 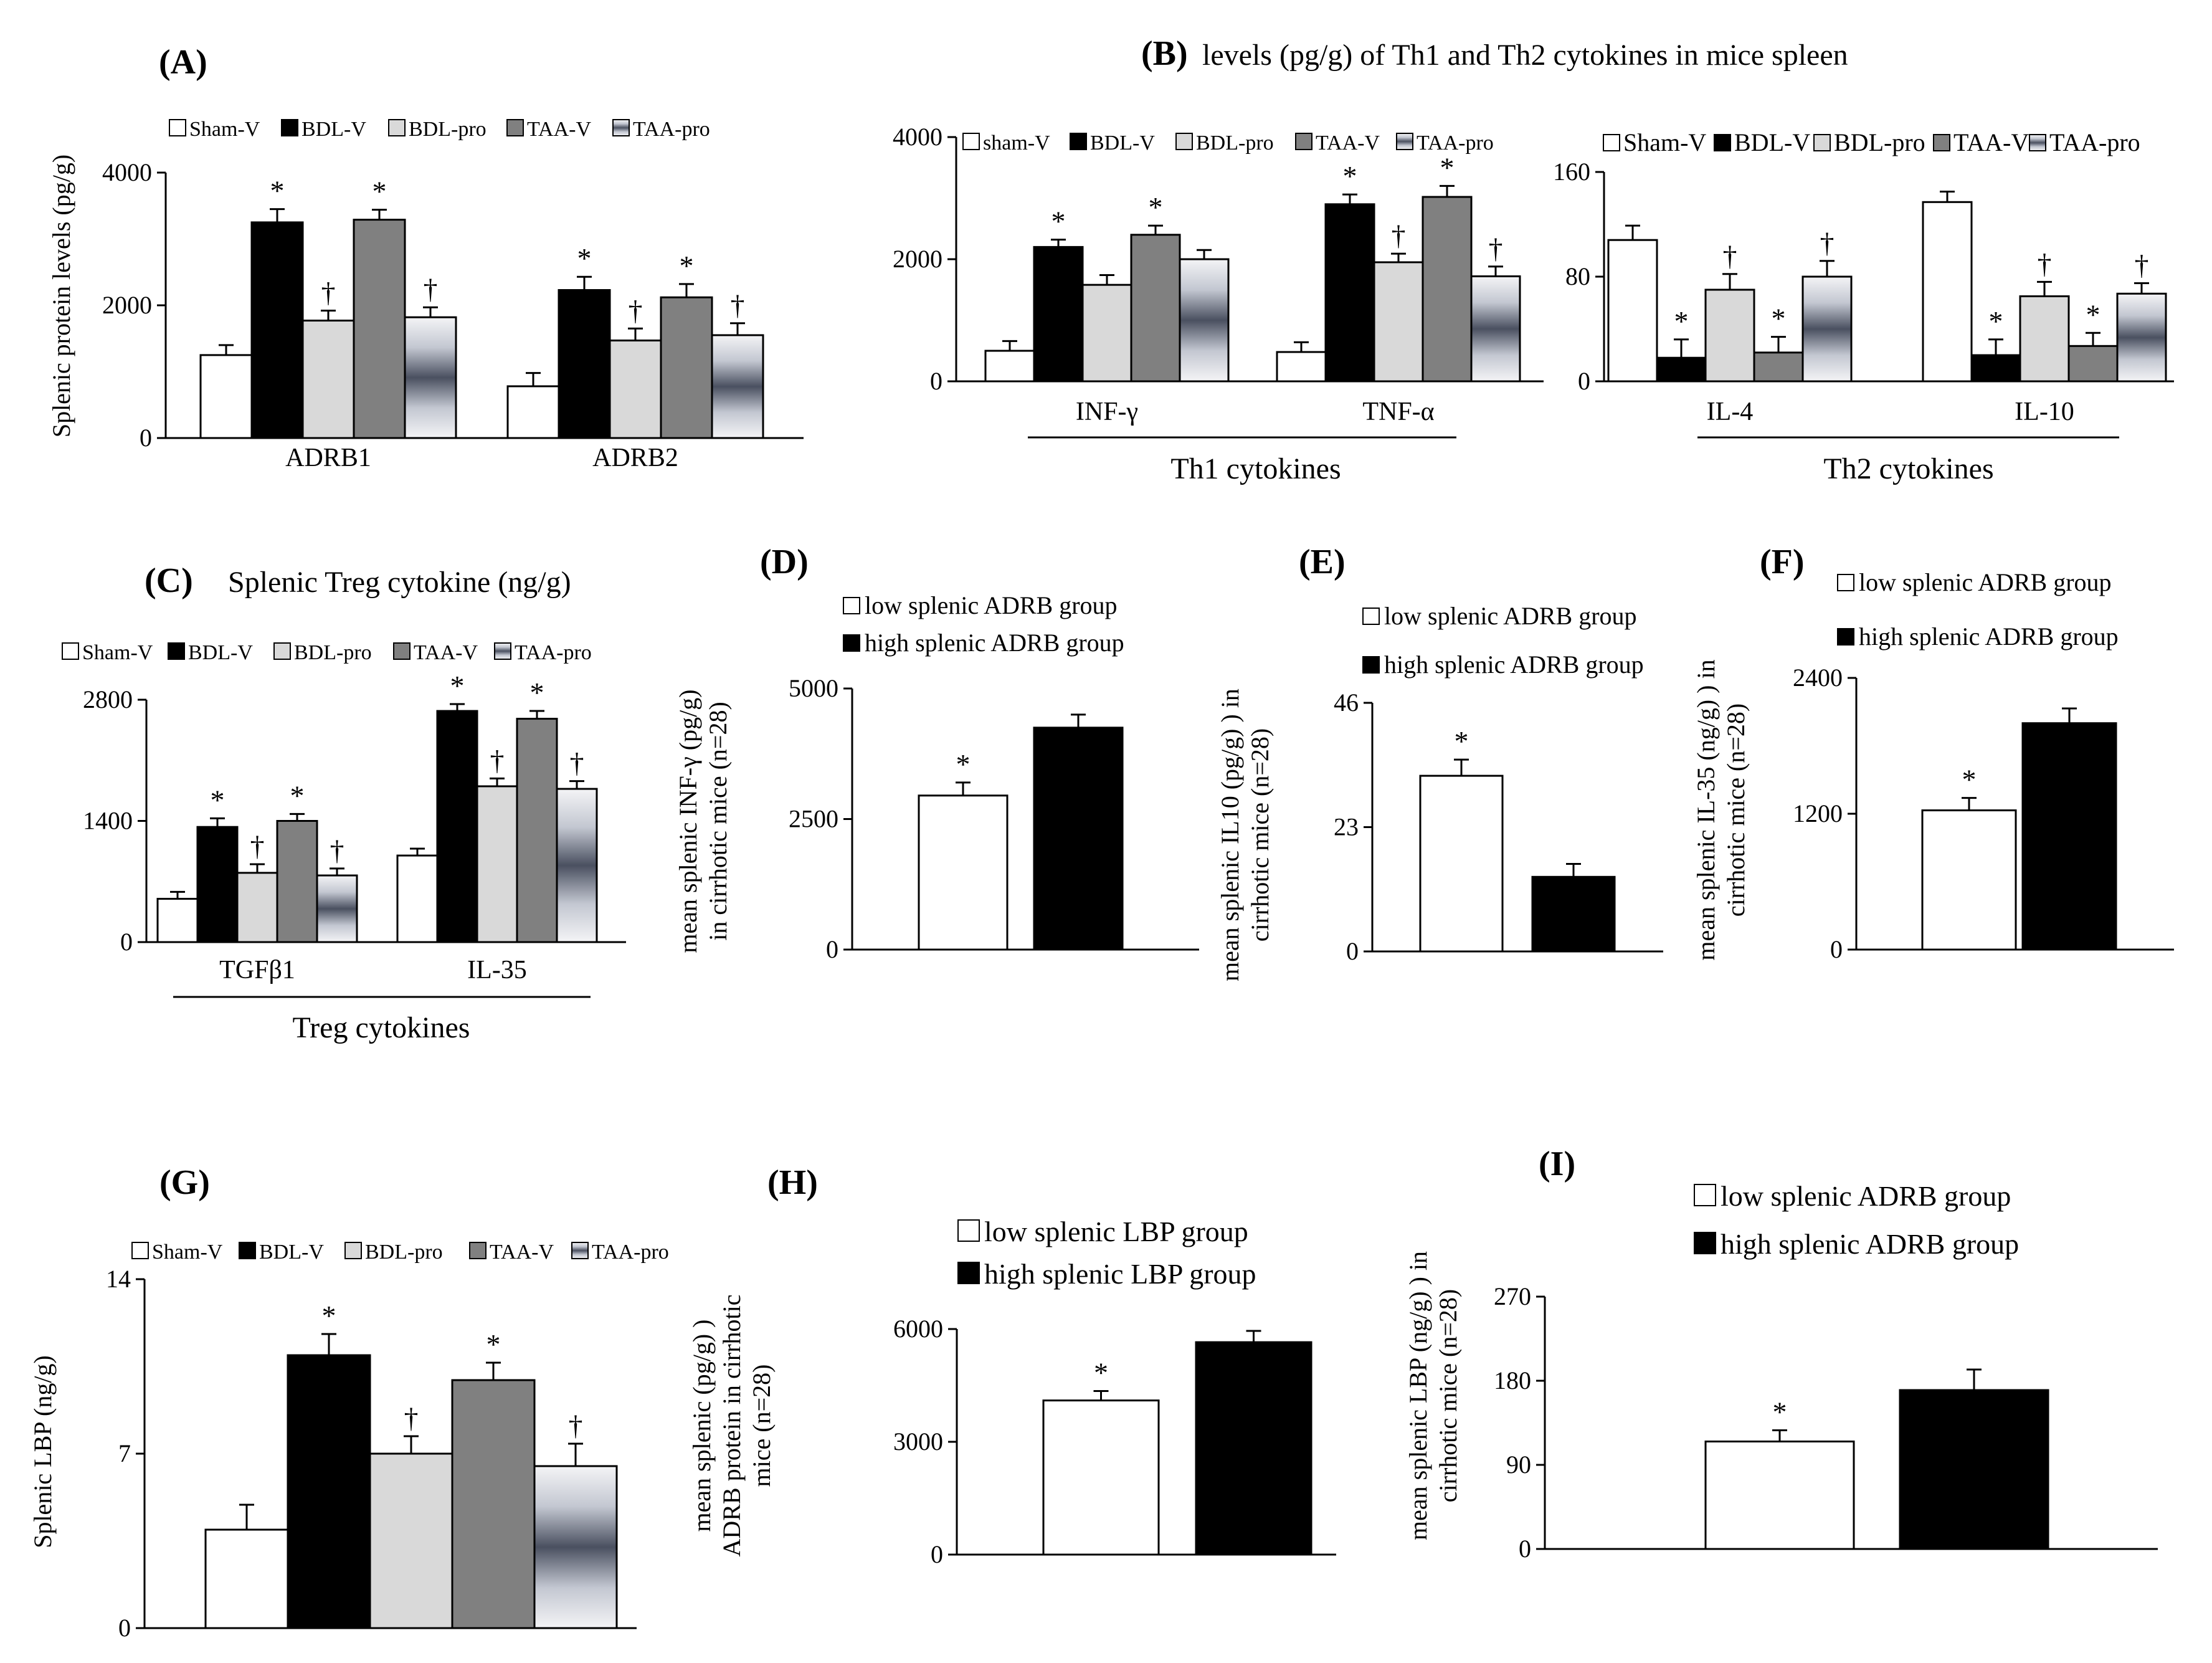 What do you see at coordinates (108, 821) in the screenshot?
I see `y-tick-label: 1400` at bounding box center [108, 821].